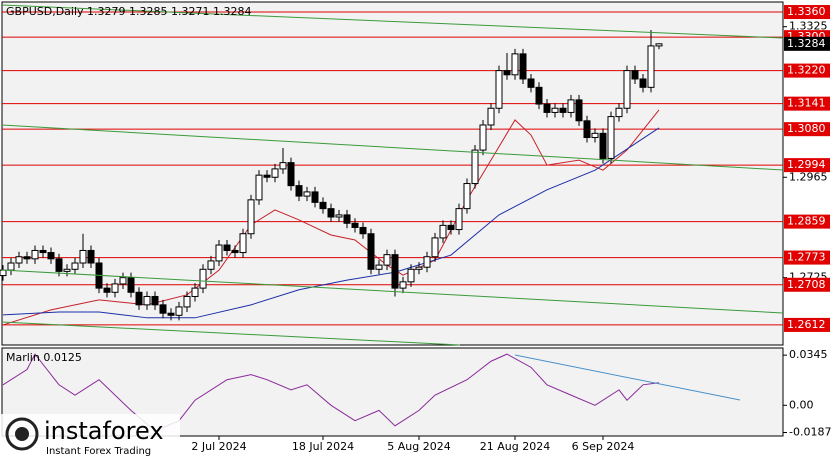 The width and height of the screenshot is (840, 463). Describe the element at coordinates (603, 446) in the screenshot. I see `x-tick-label: 6 Sep 2024` at that location.